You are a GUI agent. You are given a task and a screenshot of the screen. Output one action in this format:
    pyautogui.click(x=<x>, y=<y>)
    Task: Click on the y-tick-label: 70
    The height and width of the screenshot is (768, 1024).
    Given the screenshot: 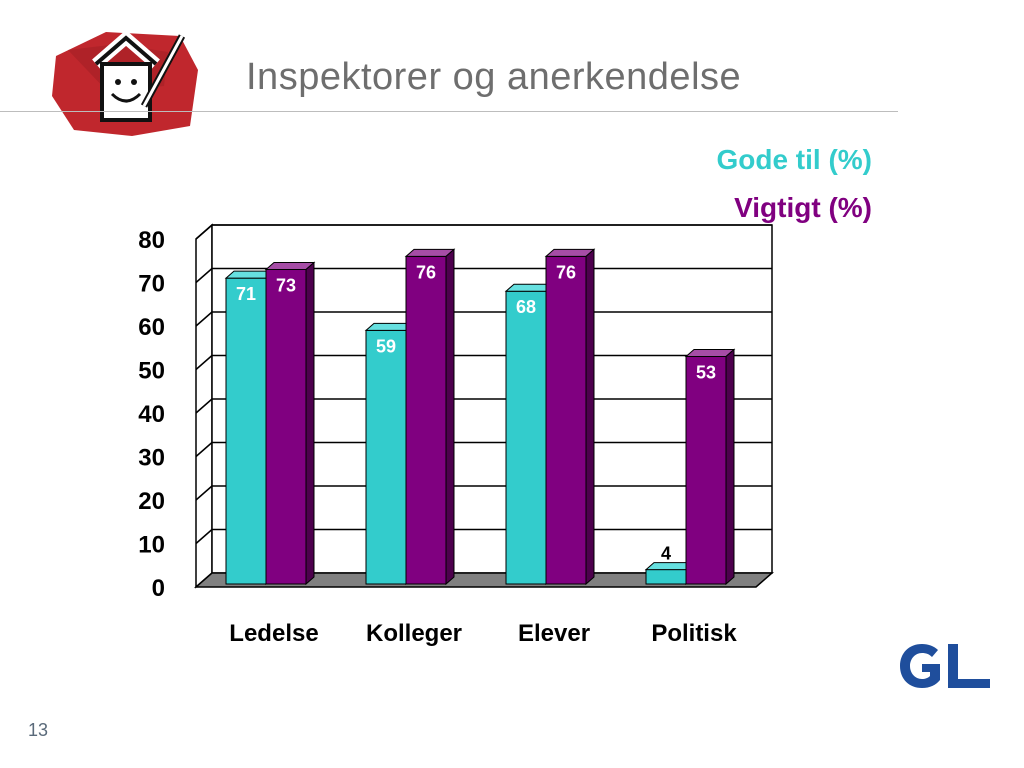 What is the action you would take?
    pyautogui.click(x=151, y=284)
    